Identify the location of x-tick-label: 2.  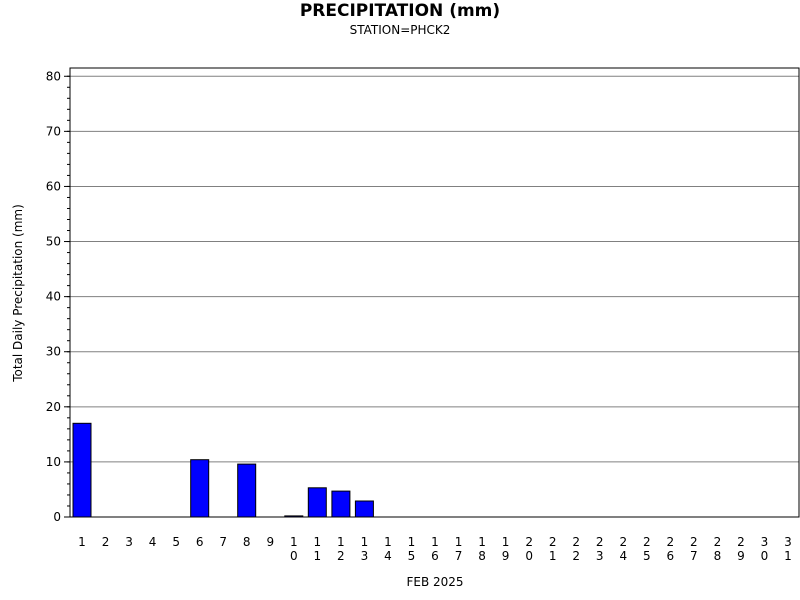
(106, 542).